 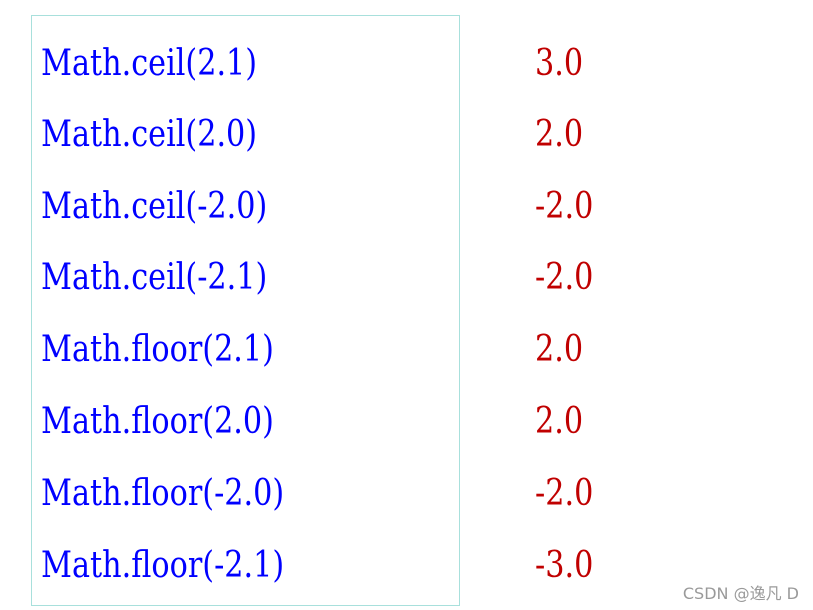 What do you see at coordinates (406, 64) in the screenshot?
I see `table-row: Math.ceil(2.1) 3.0` at bounding box center [406, 64].